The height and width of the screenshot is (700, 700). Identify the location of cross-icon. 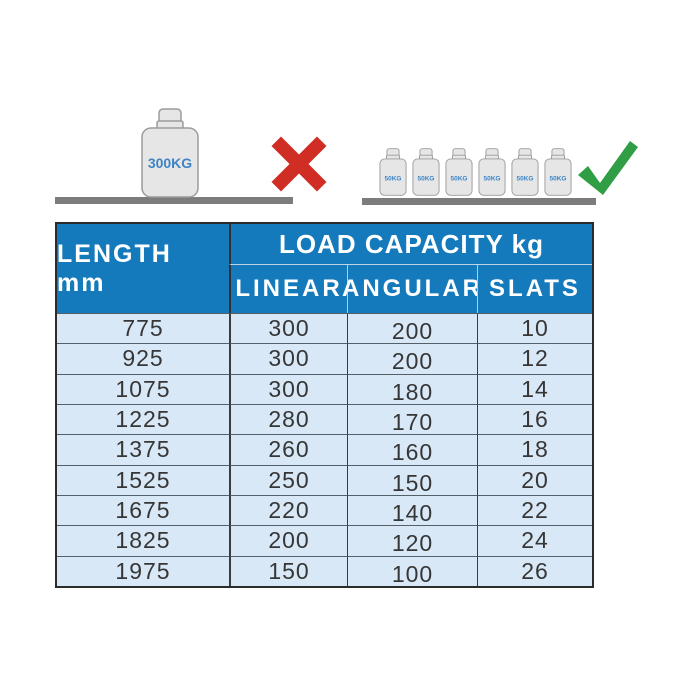
(299, 164).